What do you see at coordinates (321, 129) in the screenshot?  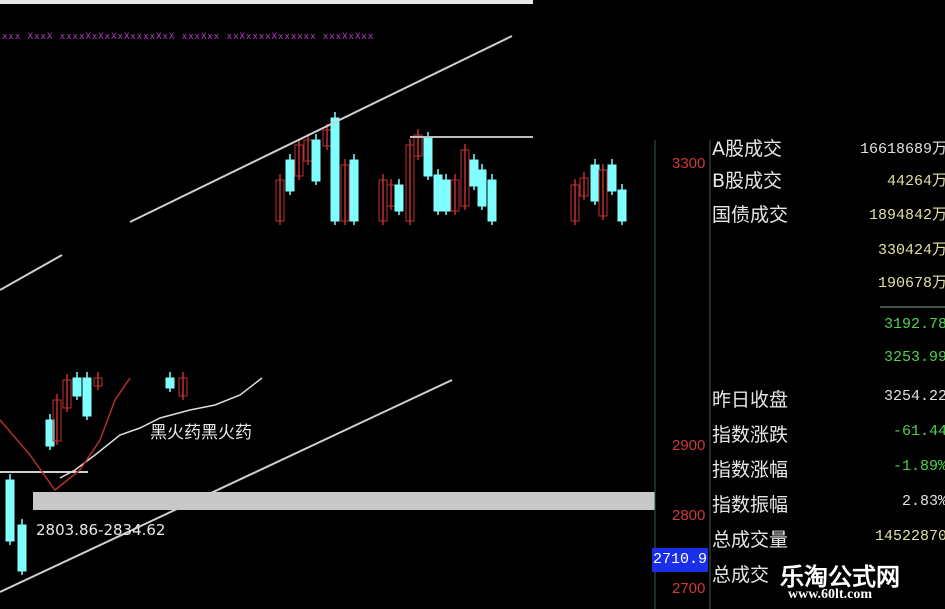 I see `trend-line-upper` at bounding box center [321, 129].